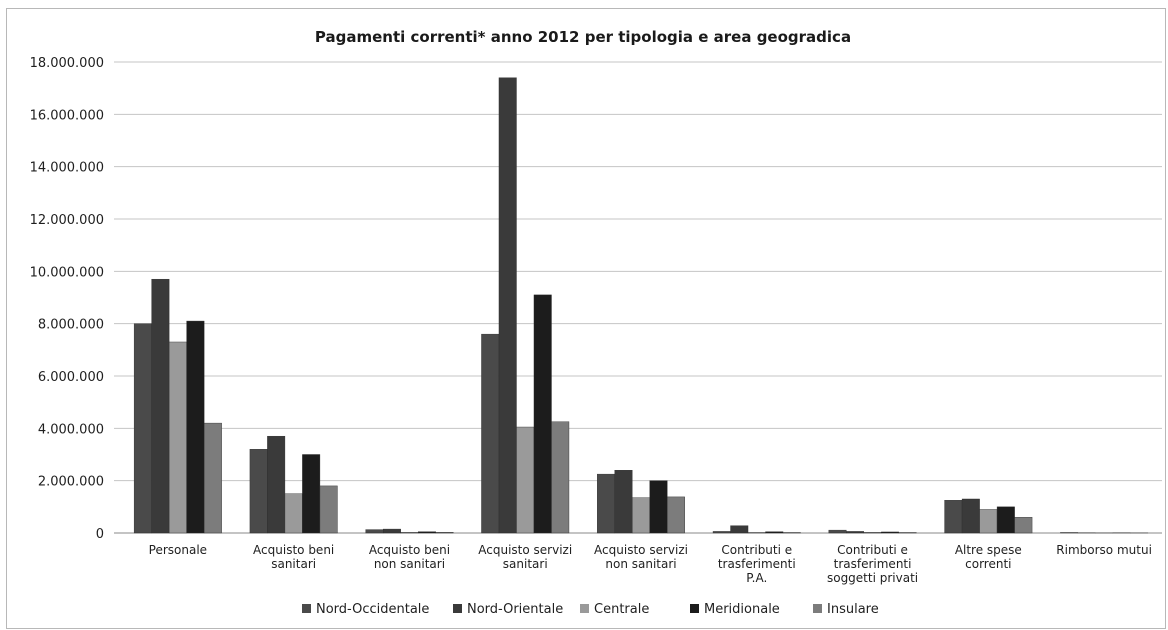 The width and height of the screenshot is (1168, 630). I want to click on y-tick-label: 12.000.000, so click(67, 220).